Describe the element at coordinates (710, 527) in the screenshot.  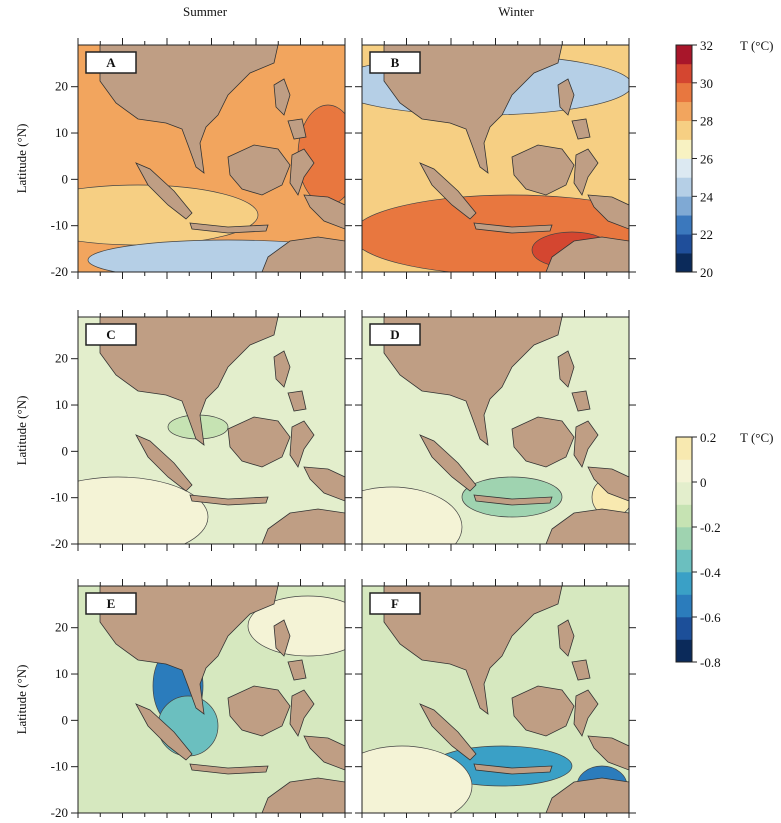
I see `colorbar-tick-label: -0.2` at that location.